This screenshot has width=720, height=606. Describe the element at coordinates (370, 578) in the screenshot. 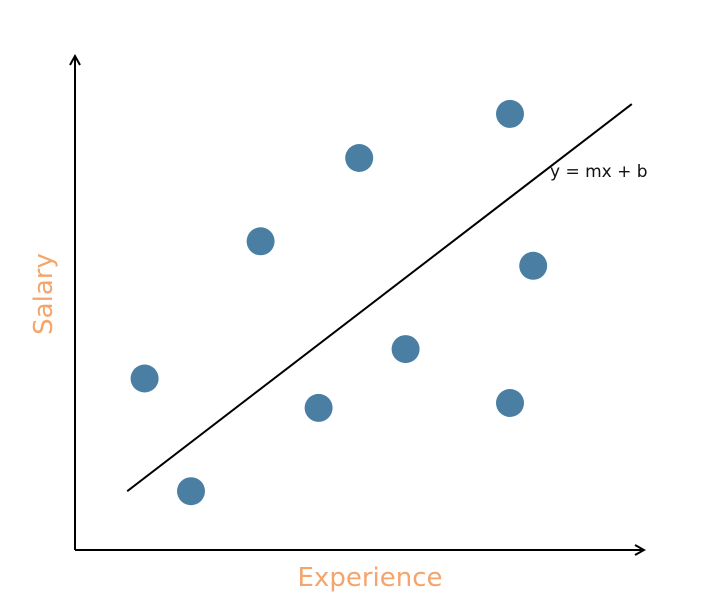

I see `x-axis-label: Experience` at that location.